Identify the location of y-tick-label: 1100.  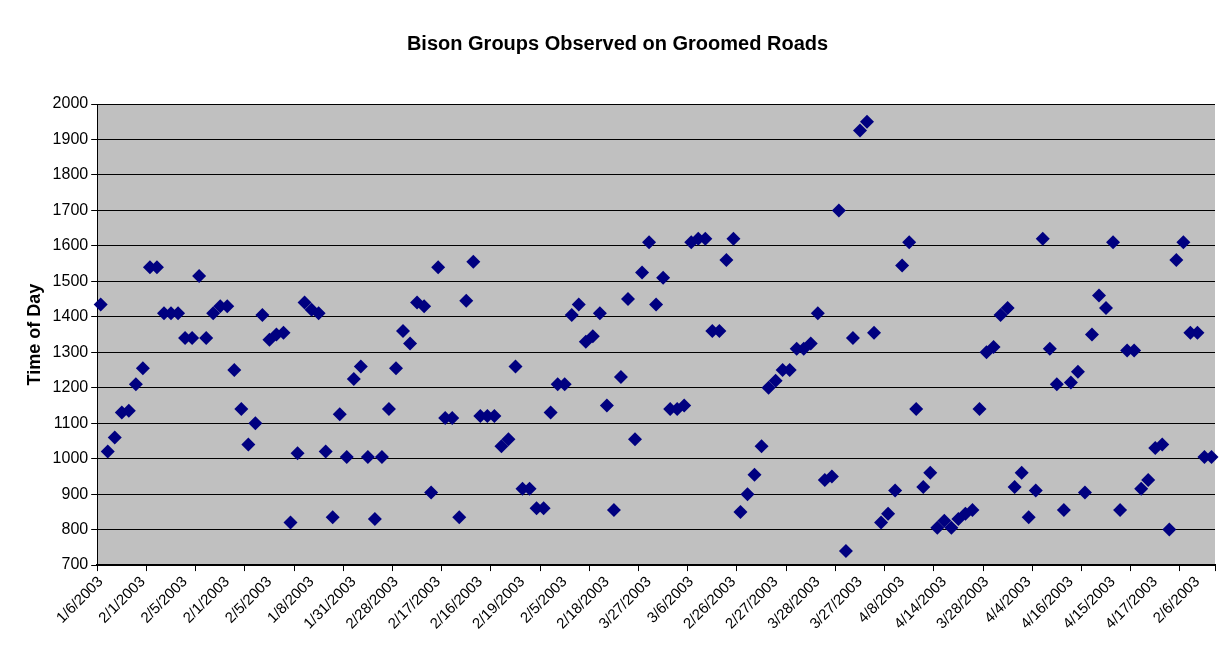
(71, 422).